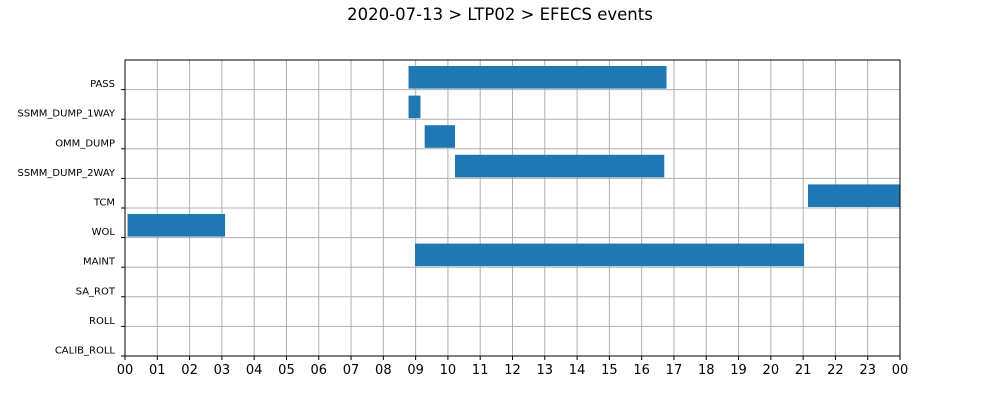 This screenshot has width=1000, height=400. Describe the element at coordinates (104, 203) in the screenshot. I see `y-tick-label: TCM` at that location.